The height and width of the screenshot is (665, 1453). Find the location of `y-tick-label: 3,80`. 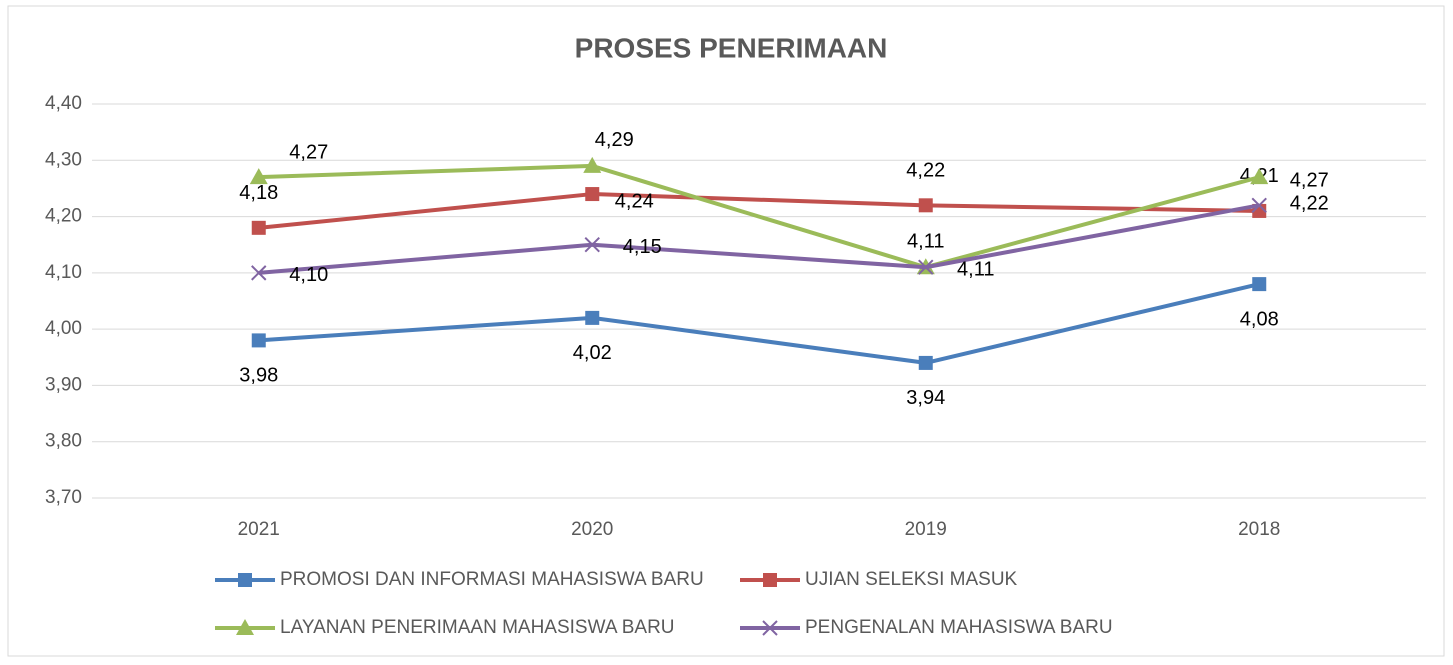

y-tick-label: 3,80 is located at coordinates (63, 441).